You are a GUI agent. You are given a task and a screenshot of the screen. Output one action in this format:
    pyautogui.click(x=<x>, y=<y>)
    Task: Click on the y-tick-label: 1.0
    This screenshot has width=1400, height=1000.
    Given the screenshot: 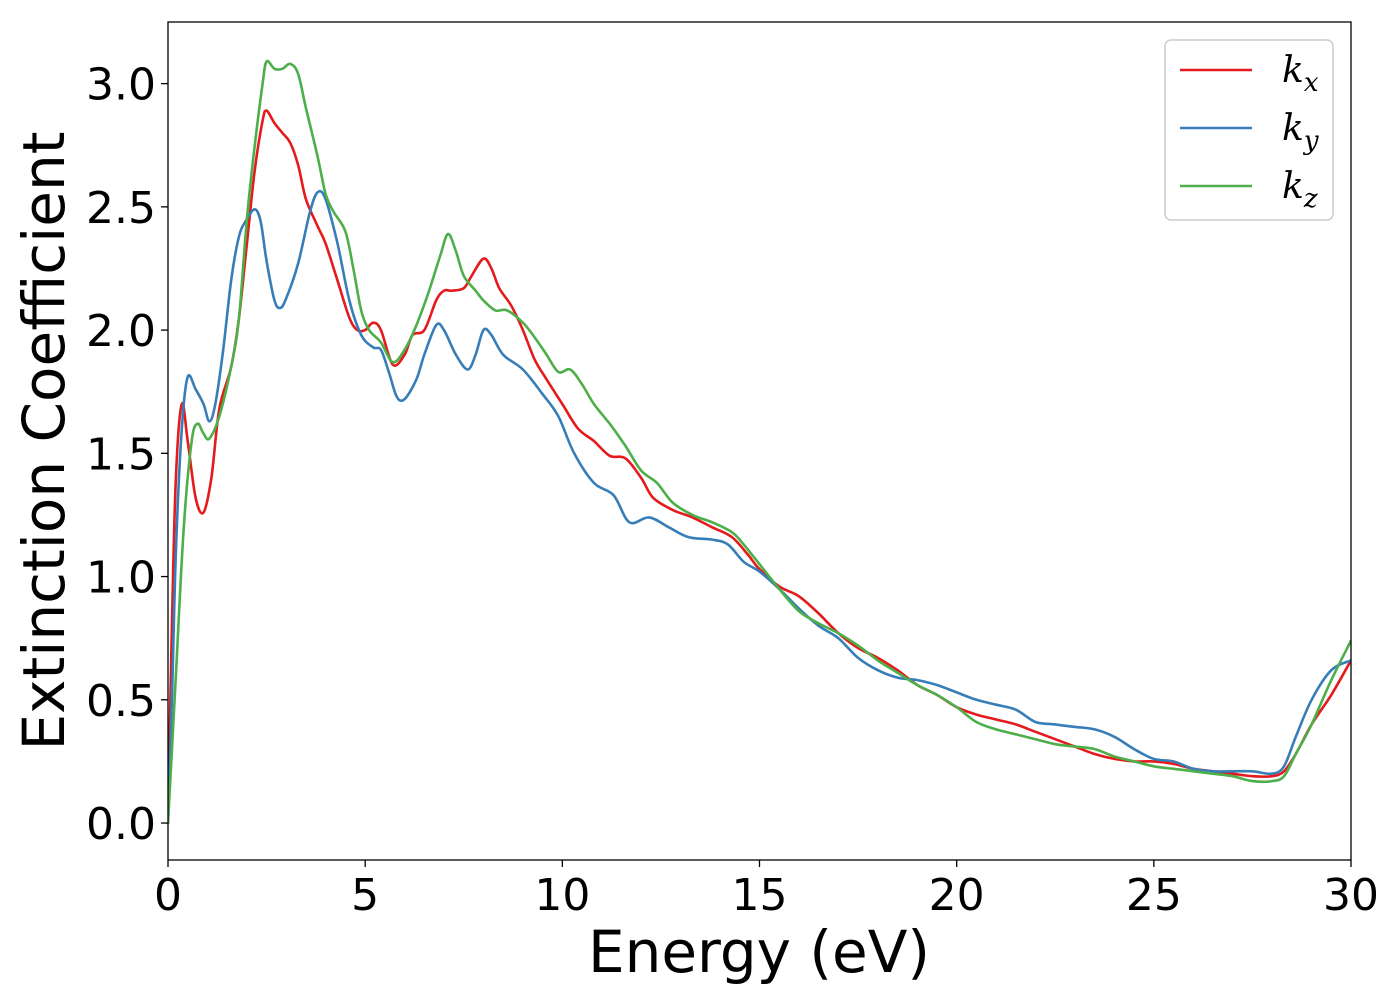 What is the action you would take?
    pyautogui.click(x=121, y=578)
    